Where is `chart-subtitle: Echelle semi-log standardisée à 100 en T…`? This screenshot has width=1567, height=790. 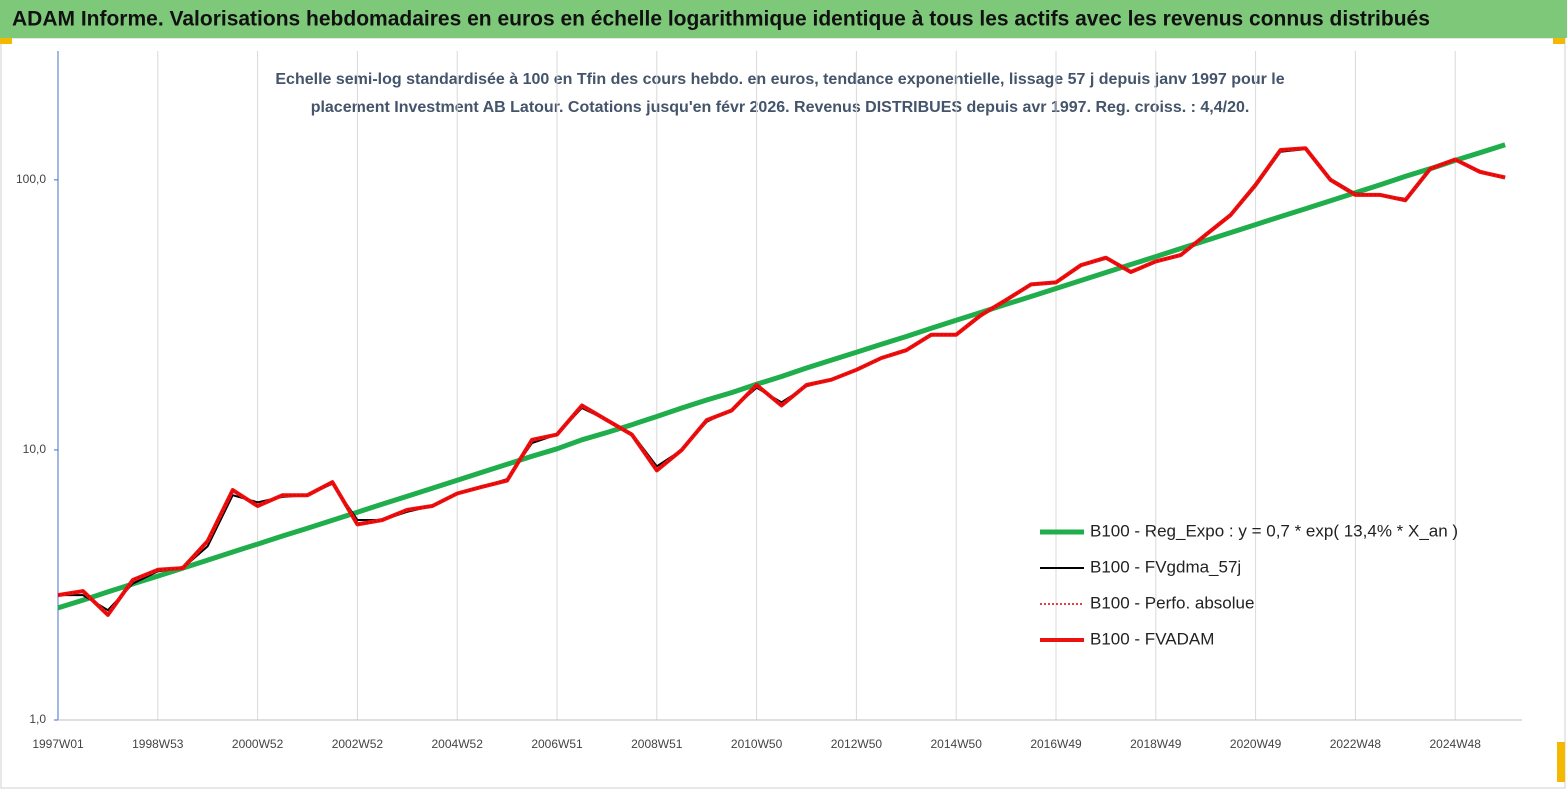 chart-subtitle: Echelle semi-log standardisée à 100 en T… is located at coordinates (779, 79).